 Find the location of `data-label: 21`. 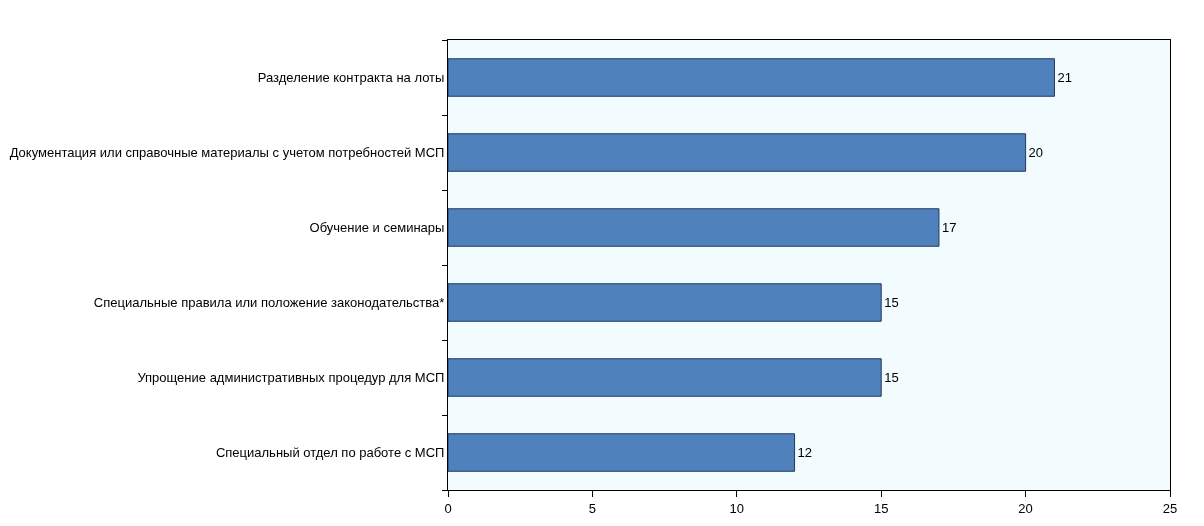

data-label: 21 is located at coordinates (1064, 77).